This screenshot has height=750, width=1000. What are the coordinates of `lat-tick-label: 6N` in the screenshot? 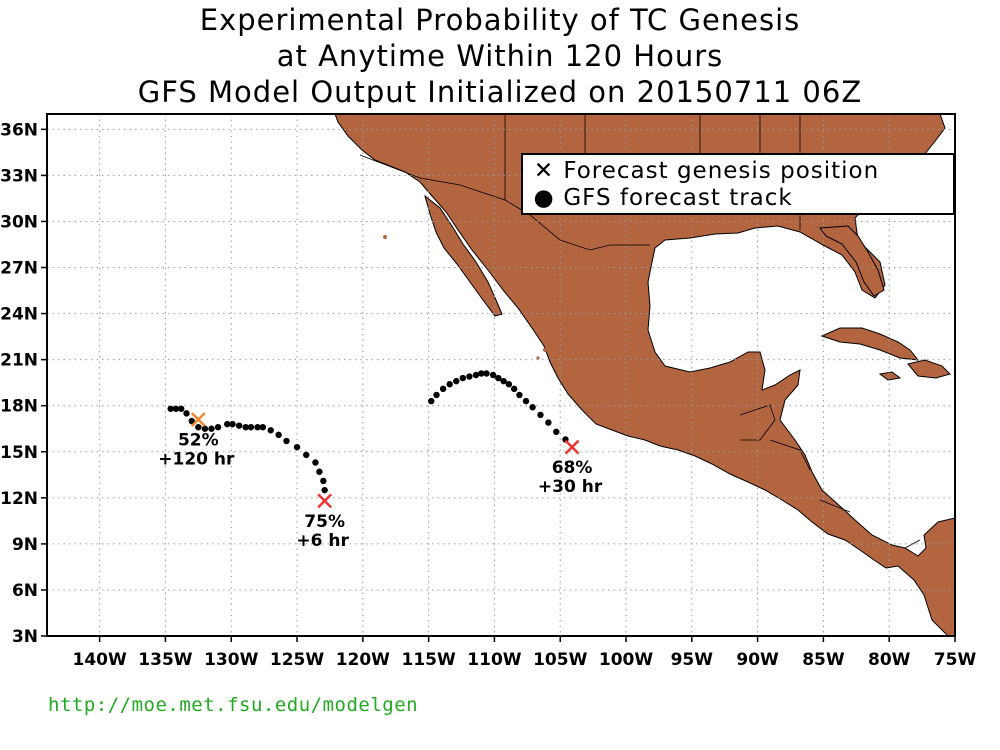 It's located at (25, 591).